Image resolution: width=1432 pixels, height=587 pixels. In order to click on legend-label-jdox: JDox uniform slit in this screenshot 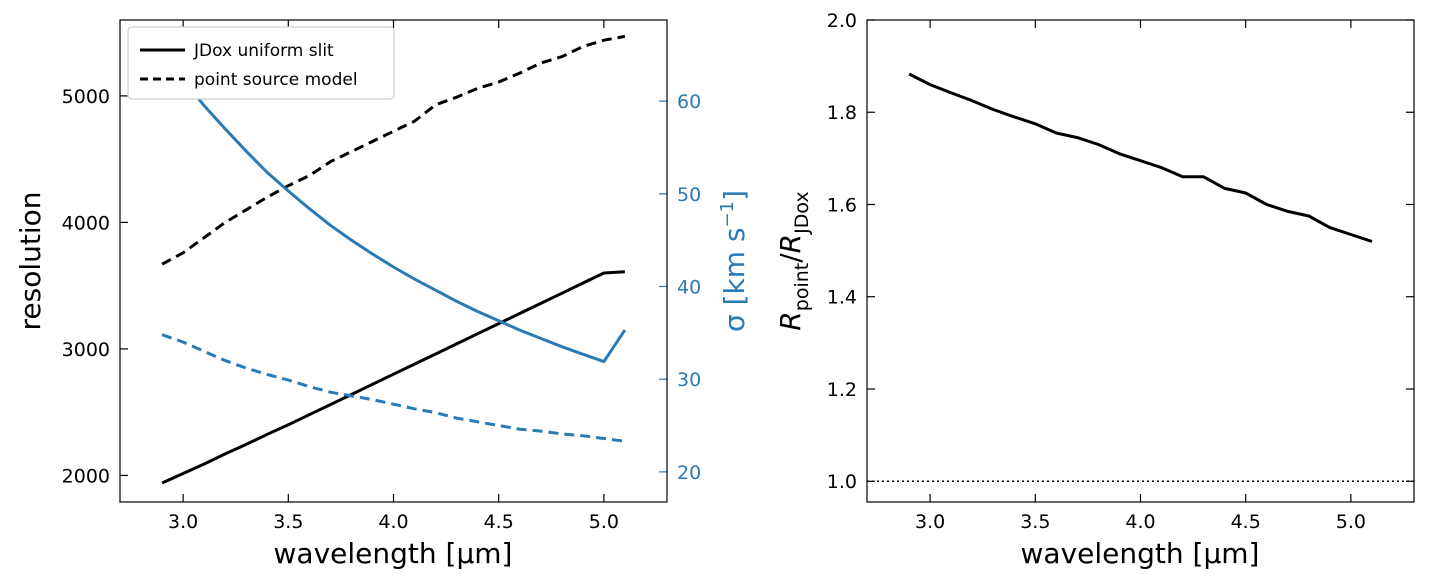, I will do `click(263, 51)`.